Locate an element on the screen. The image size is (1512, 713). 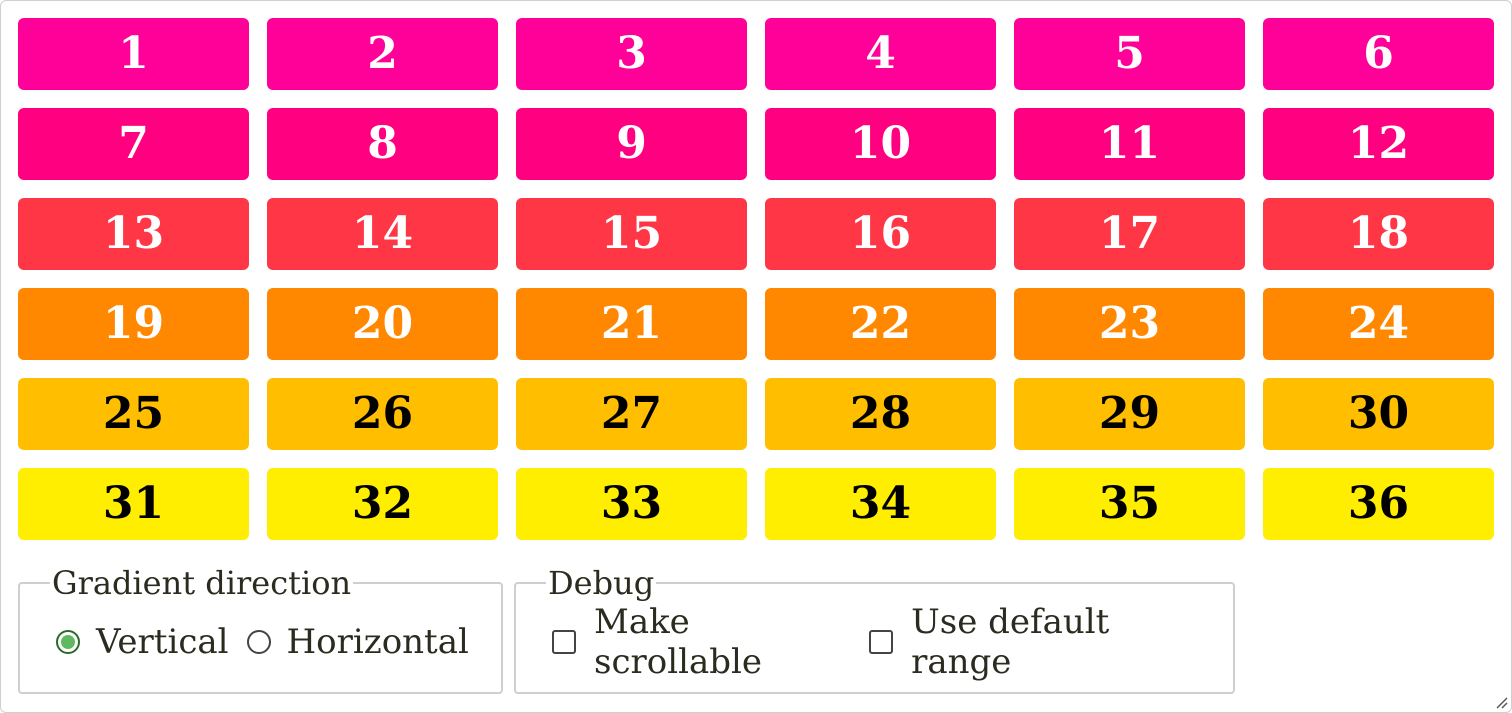
vertical-label: Vertical is located at coordinates (162, 642).